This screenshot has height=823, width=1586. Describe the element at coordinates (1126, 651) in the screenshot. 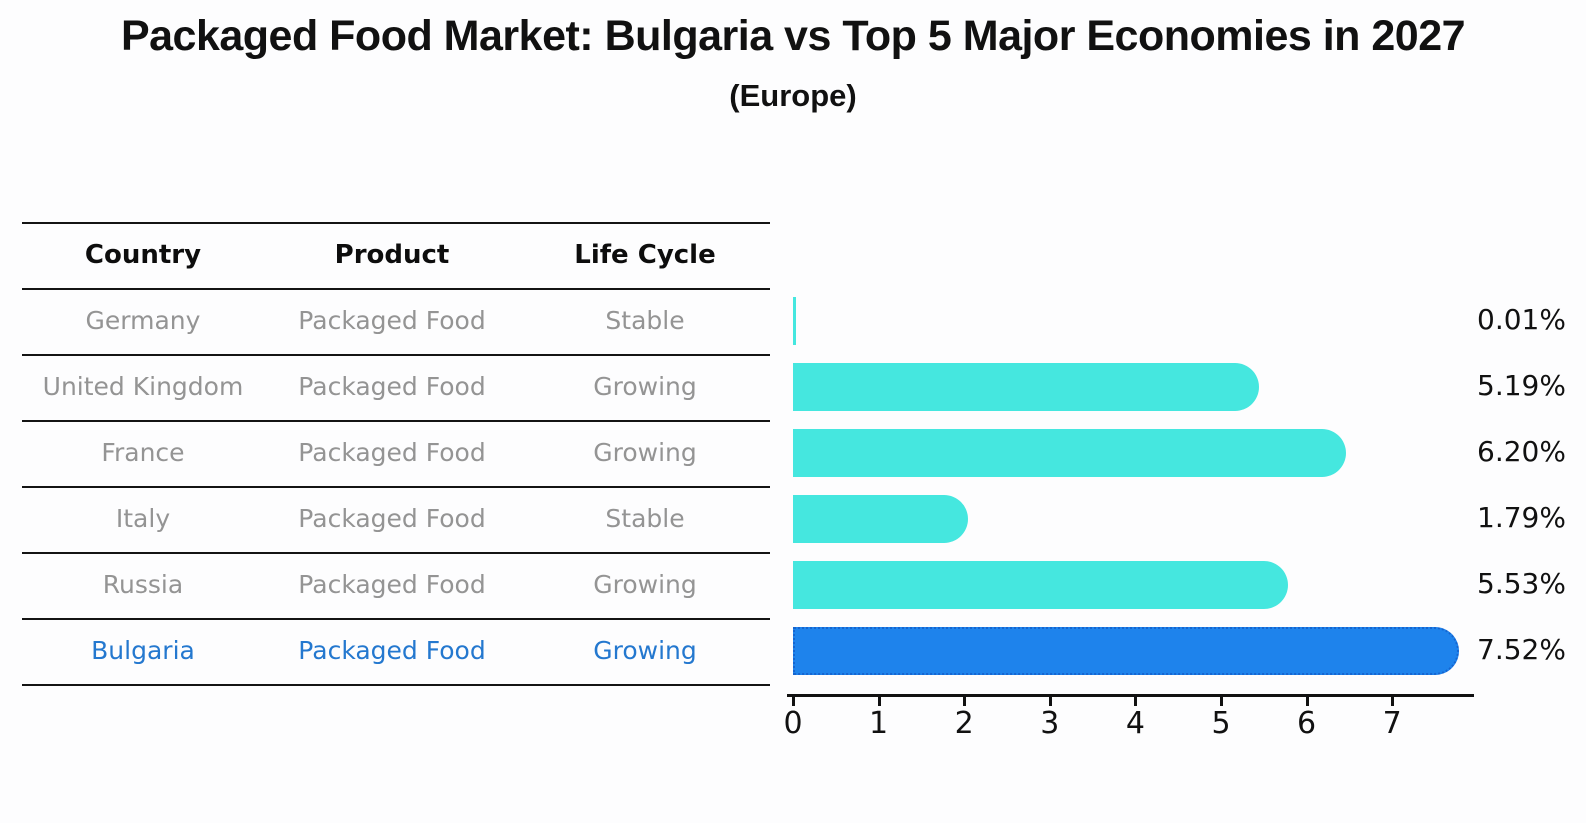

I see `bar-bulgaria` at that location.